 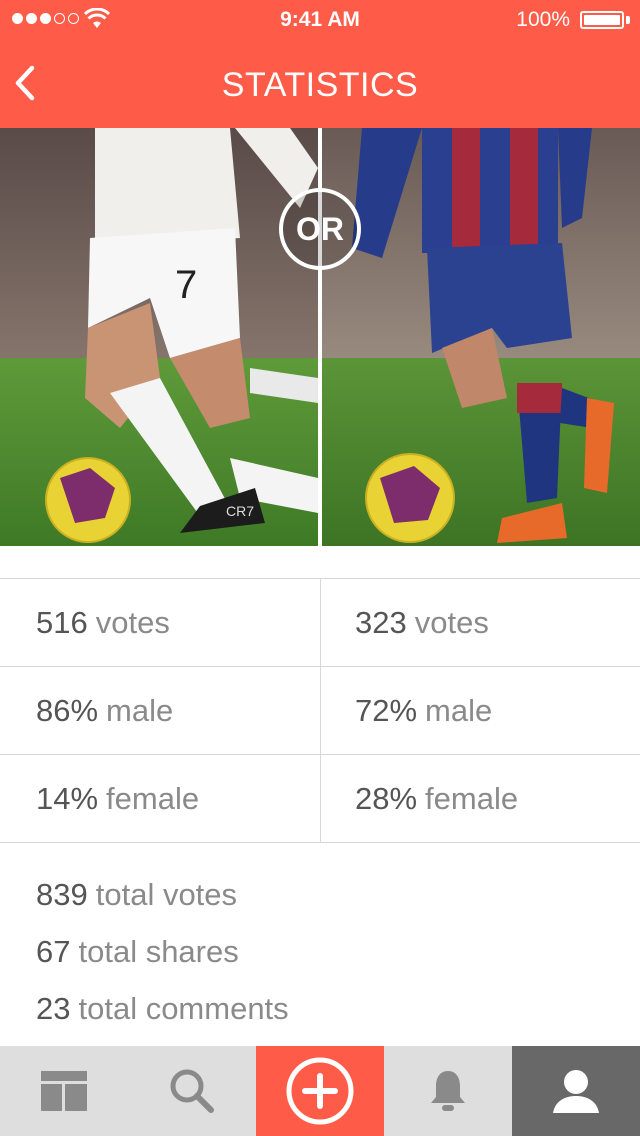 What do you see at coordinates (459, 710) in the screenshot?
I see `right-male-label: male` at bounding box center [459, 710].